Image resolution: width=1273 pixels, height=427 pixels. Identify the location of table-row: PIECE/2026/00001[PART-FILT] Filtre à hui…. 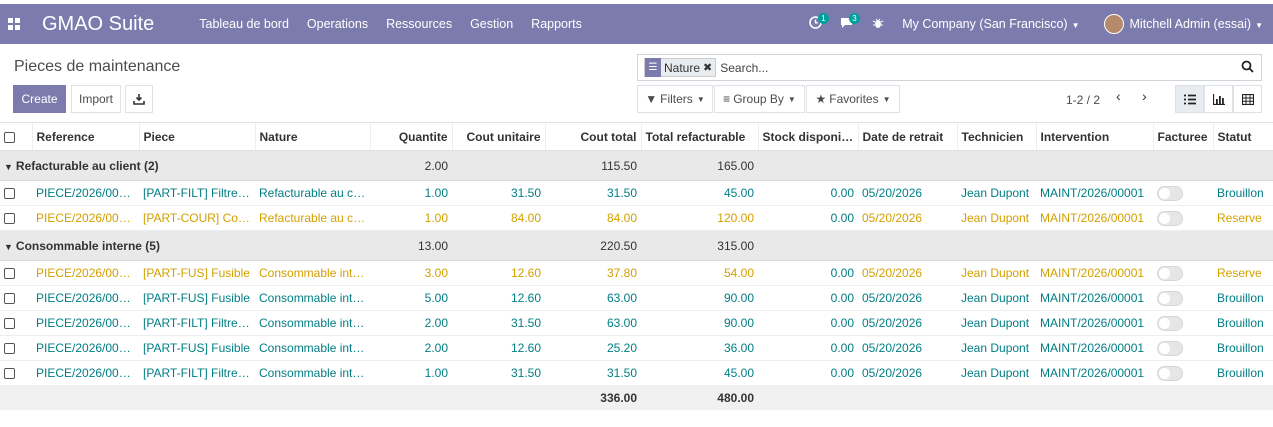
(636, 373).